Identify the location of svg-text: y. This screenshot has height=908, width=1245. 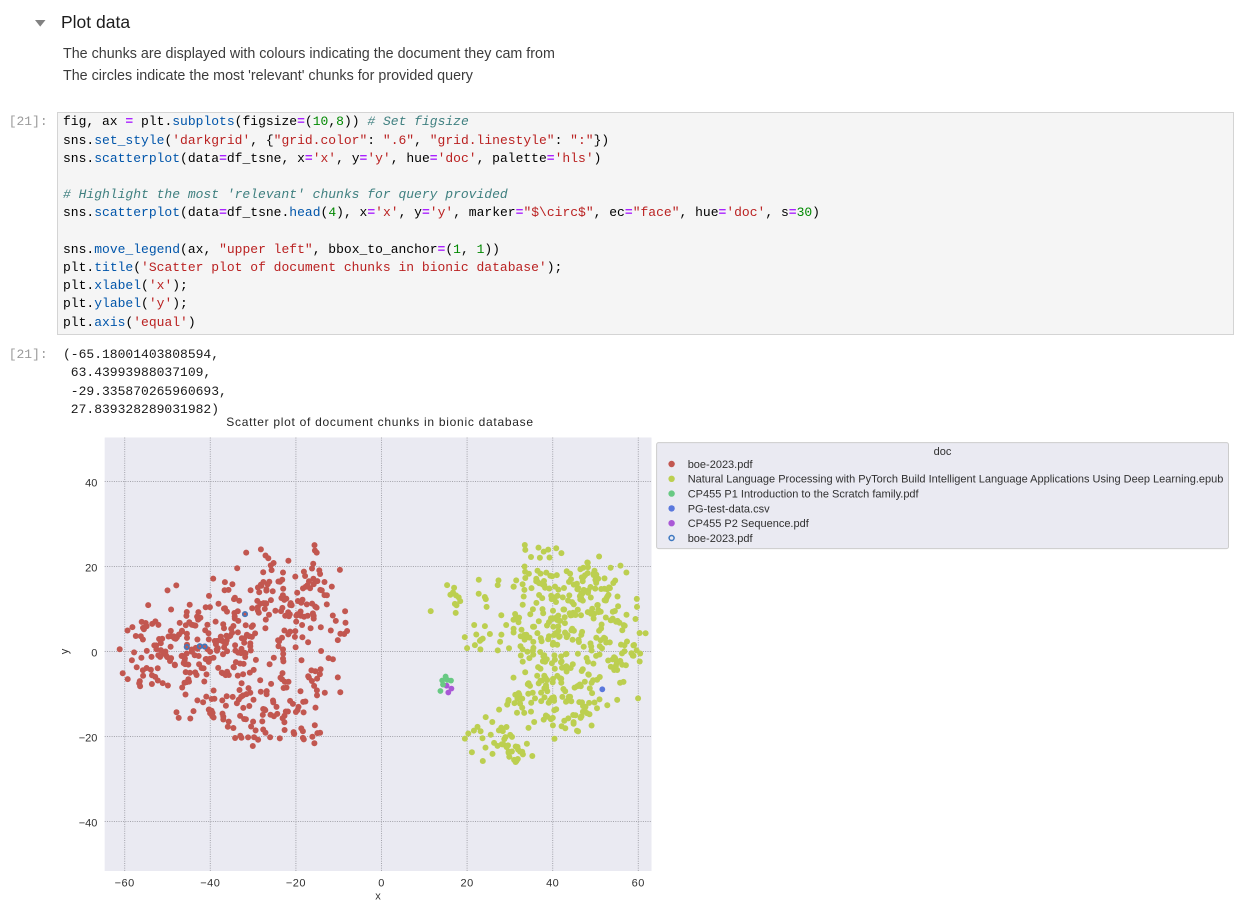
(65, 651).